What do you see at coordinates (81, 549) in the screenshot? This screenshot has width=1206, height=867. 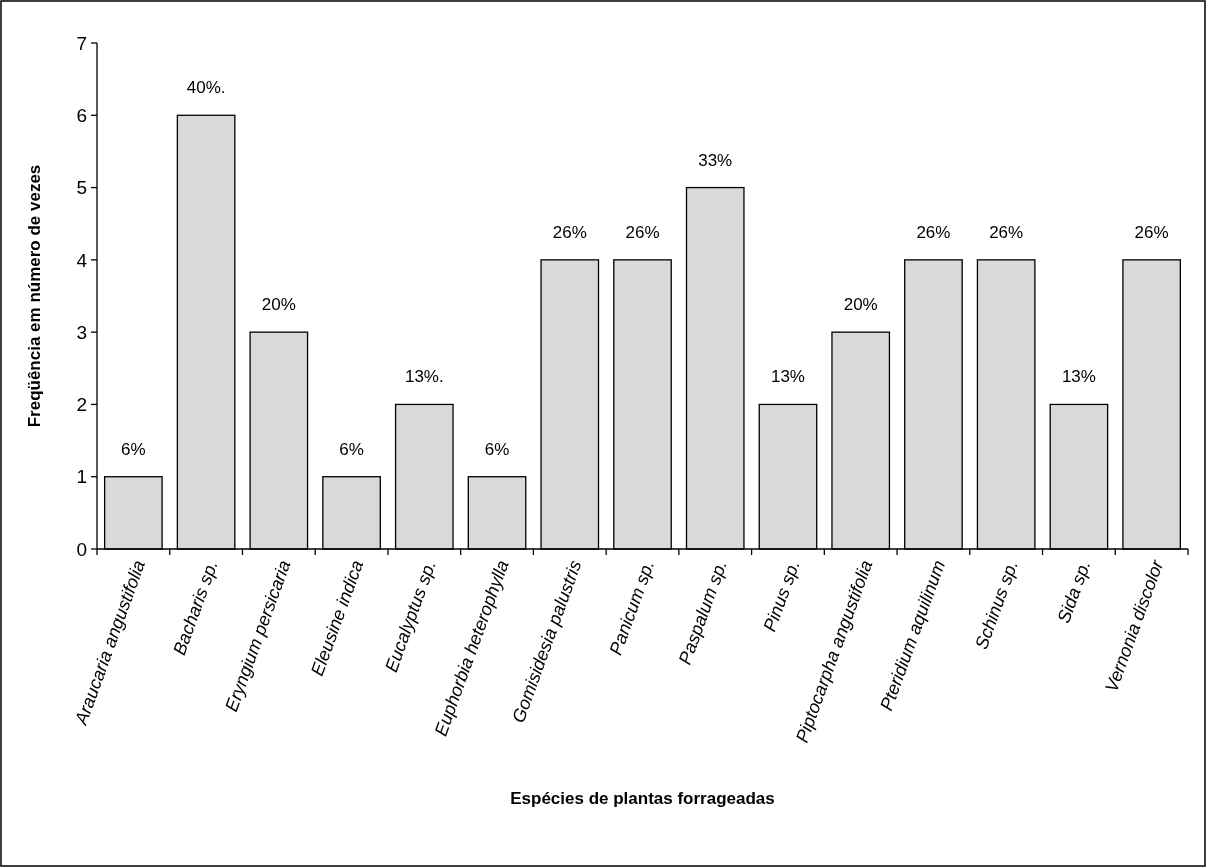 I see `y-tick-label: 0` at bounding box center [81, 549].